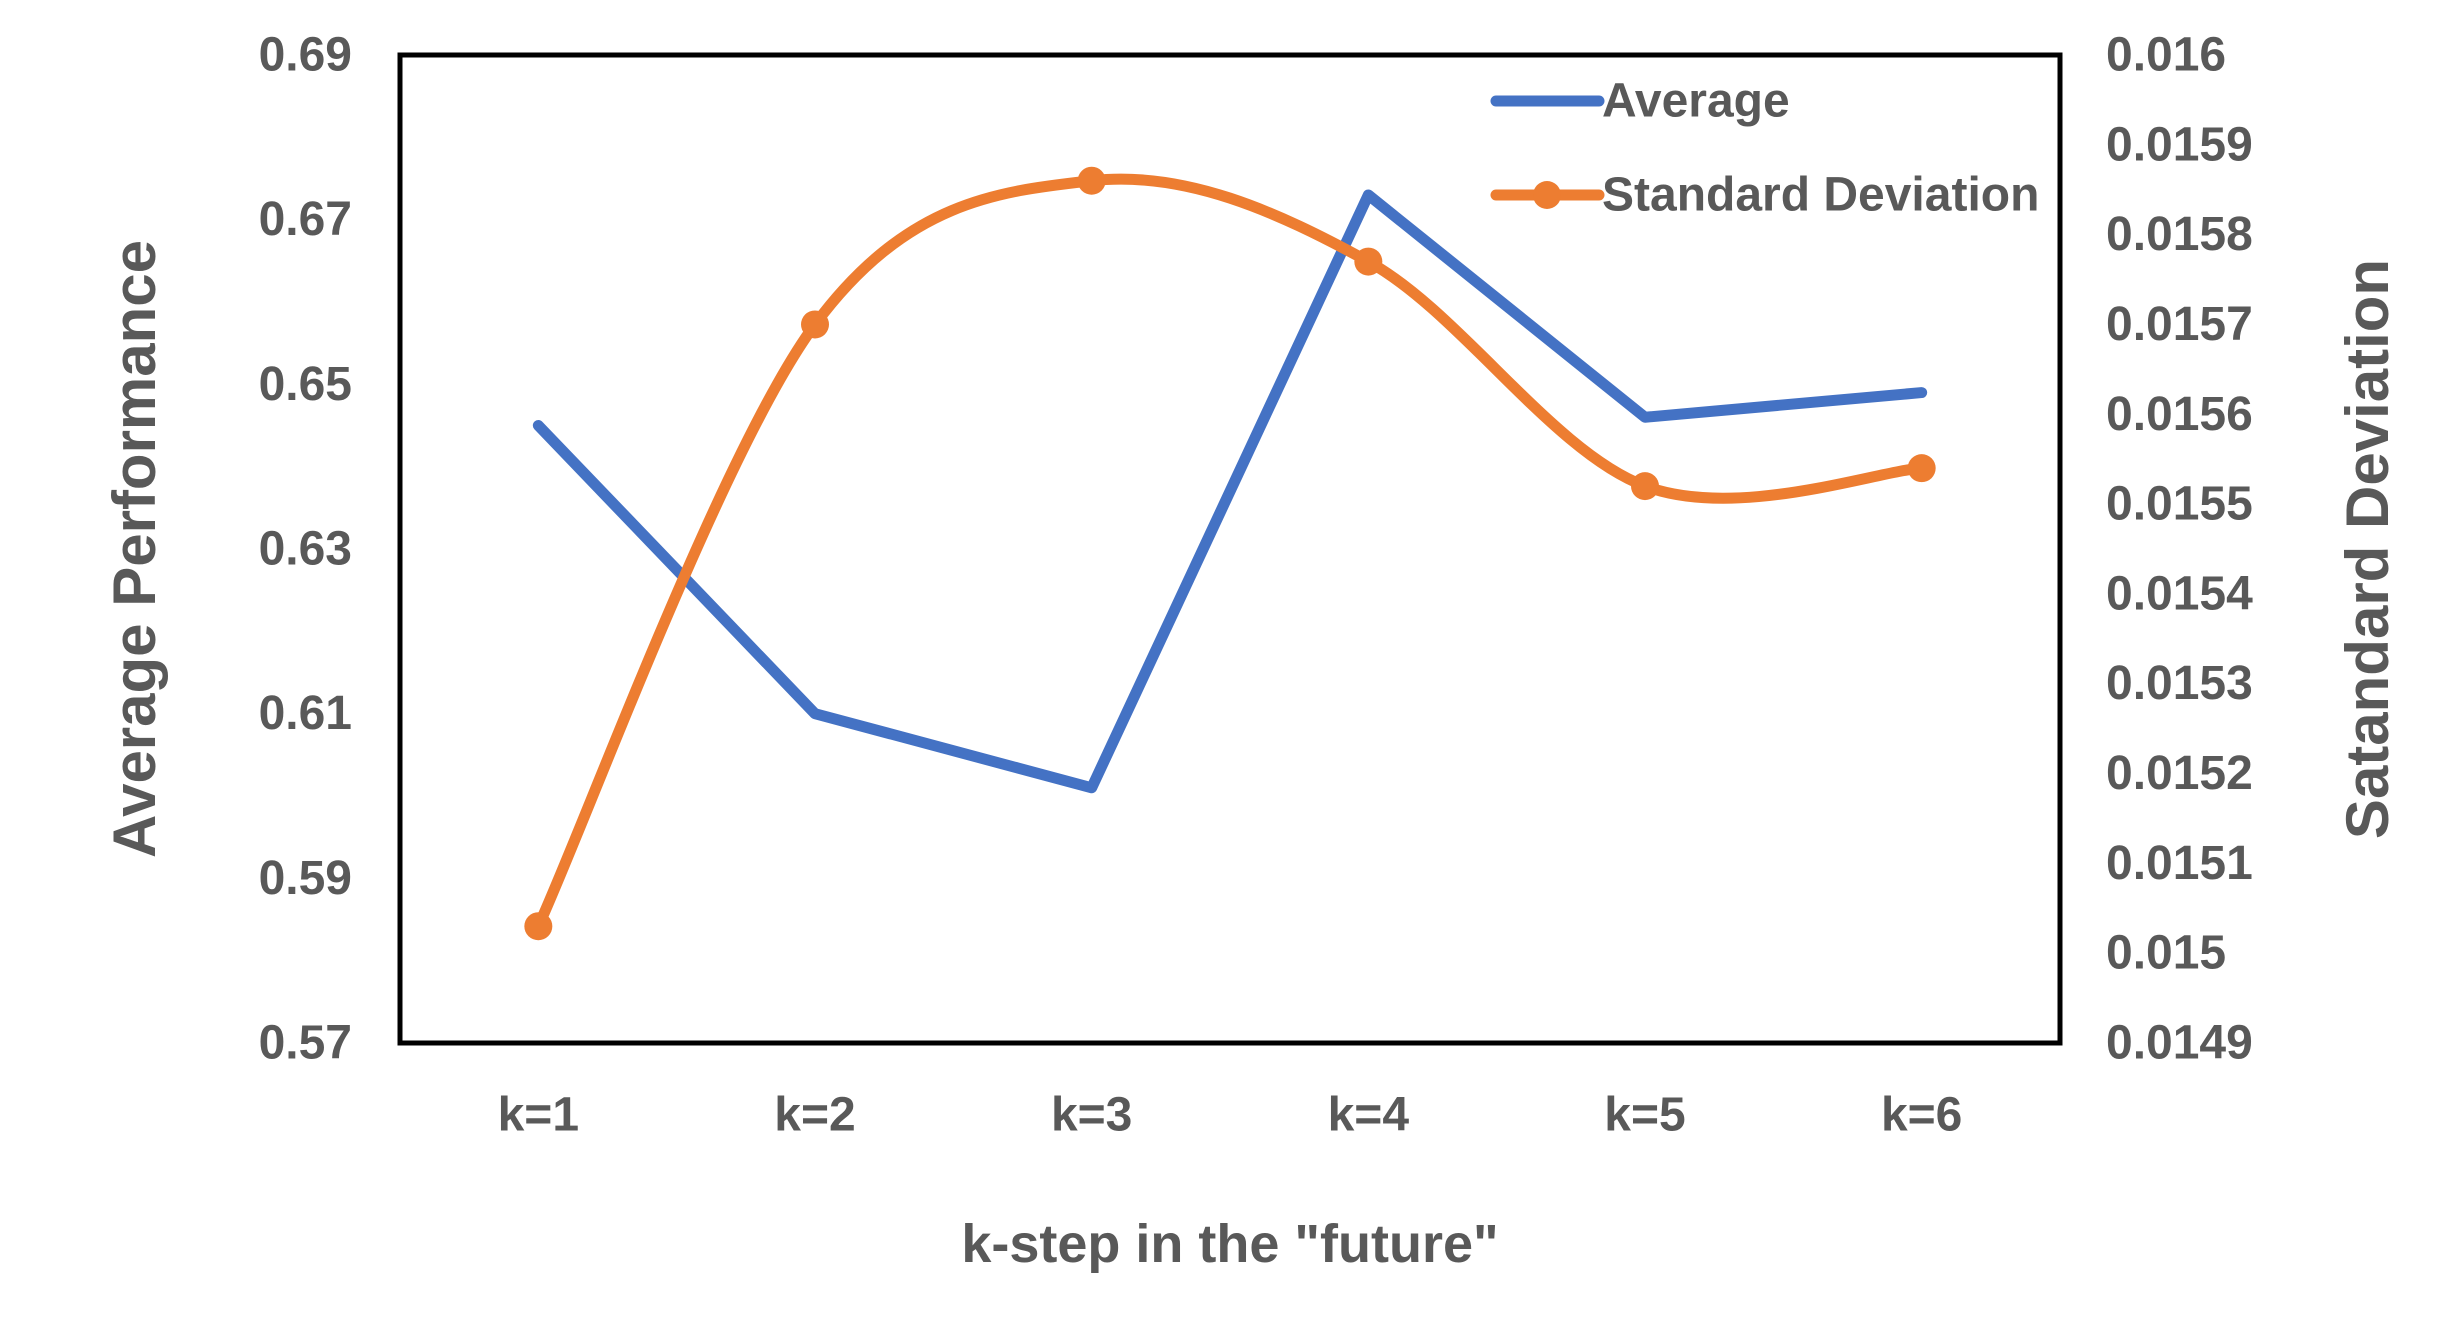  I want to click on right-axis-tick-label: 0.0159, so click(2179, 144).